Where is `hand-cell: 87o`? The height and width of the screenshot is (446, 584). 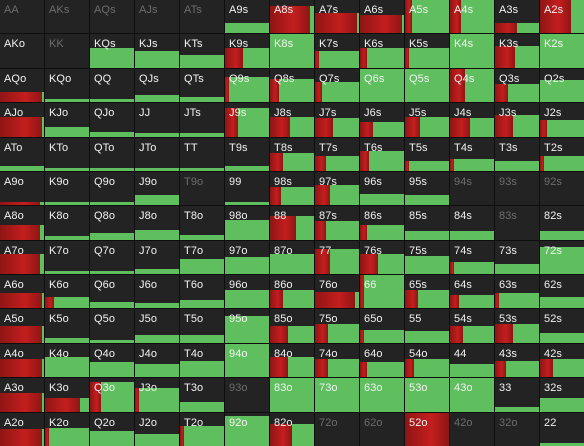 hand-cell: 87o is located at coordinates (292, 257).